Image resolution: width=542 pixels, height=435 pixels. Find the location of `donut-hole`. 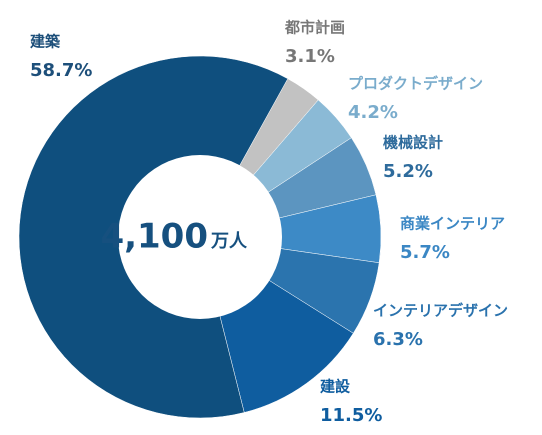

donut-hole is located at coordinates (200, 237).